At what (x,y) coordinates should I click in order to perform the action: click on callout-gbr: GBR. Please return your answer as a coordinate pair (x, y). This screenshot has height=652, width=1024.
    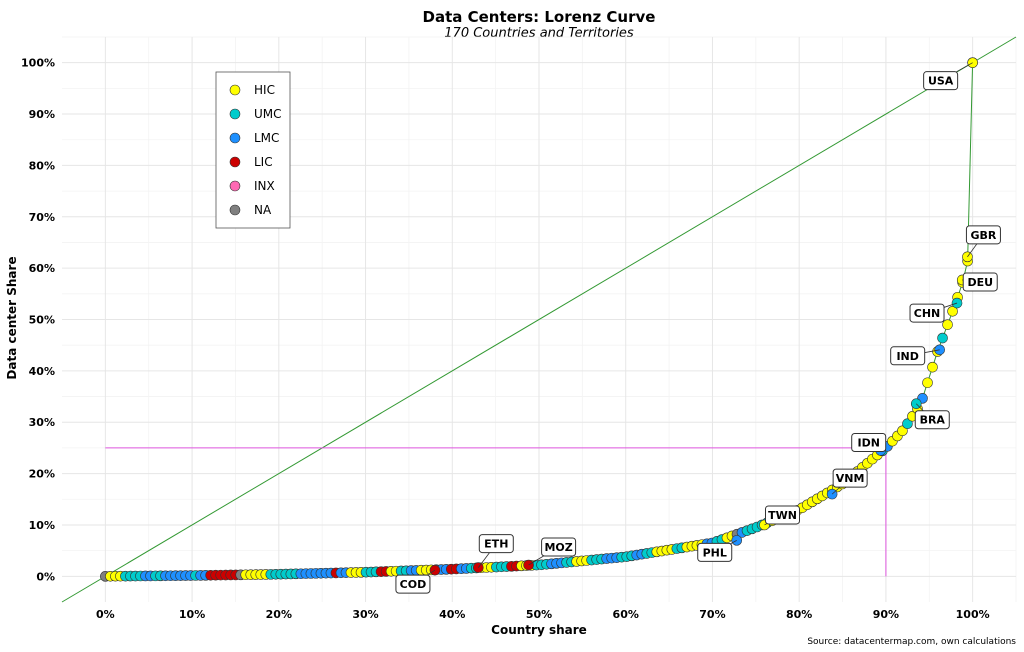
    Looking at the image, I should click on (983, 241).